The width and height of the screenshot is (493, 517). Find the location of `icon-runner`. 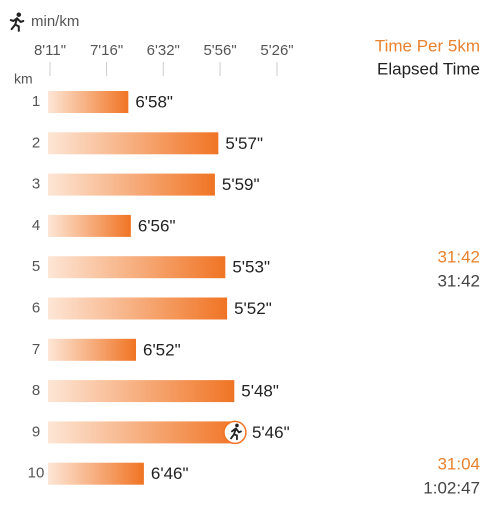

icon-runner is located at coordinates (236, 434).